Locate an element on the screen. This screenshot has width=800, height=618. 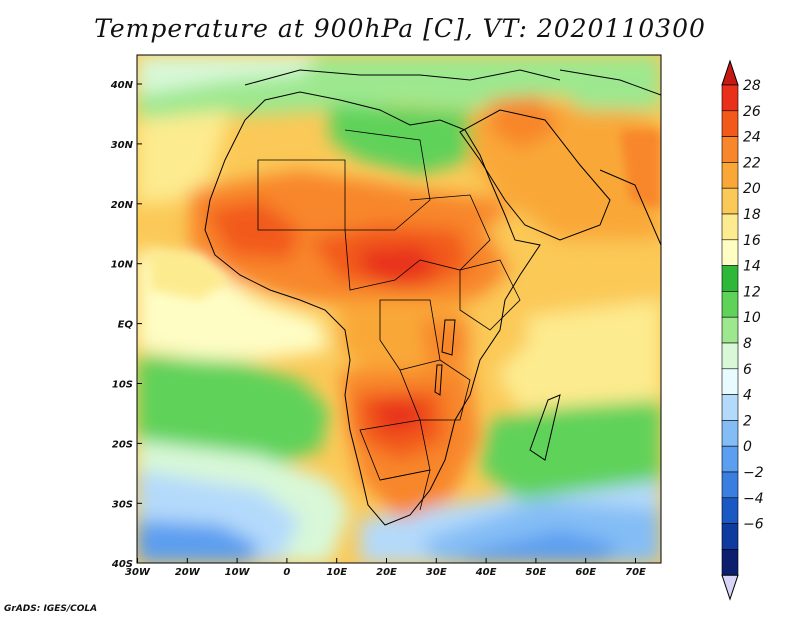
lon-label: 10E is located at coordinates (336, 572).